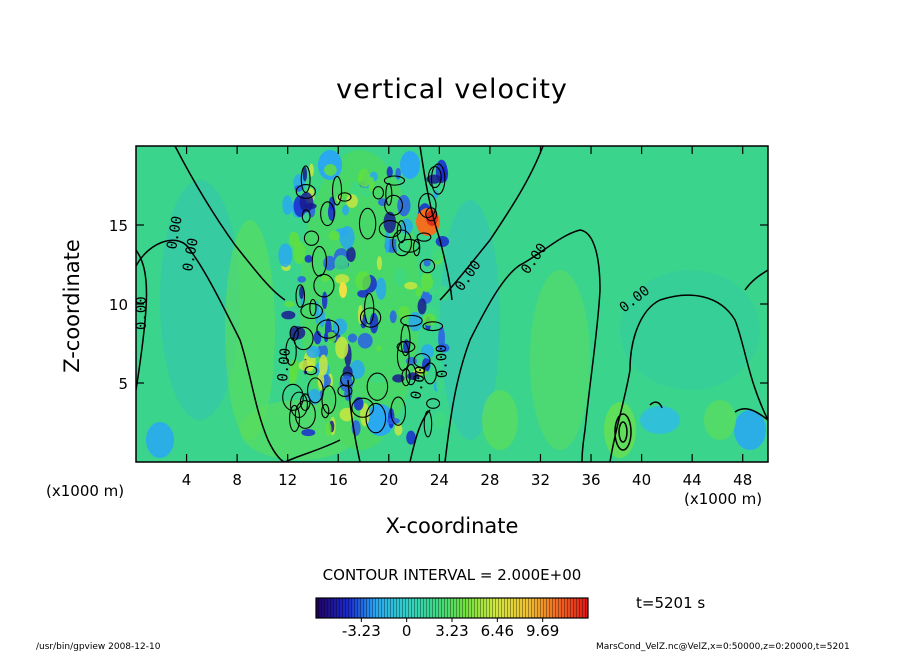 Image resolution: width=904 pixels, height=654 pixels. Describe the element at coordinates (123, 384) in the screenshot. I see `y-tick-label: 5` at that location.